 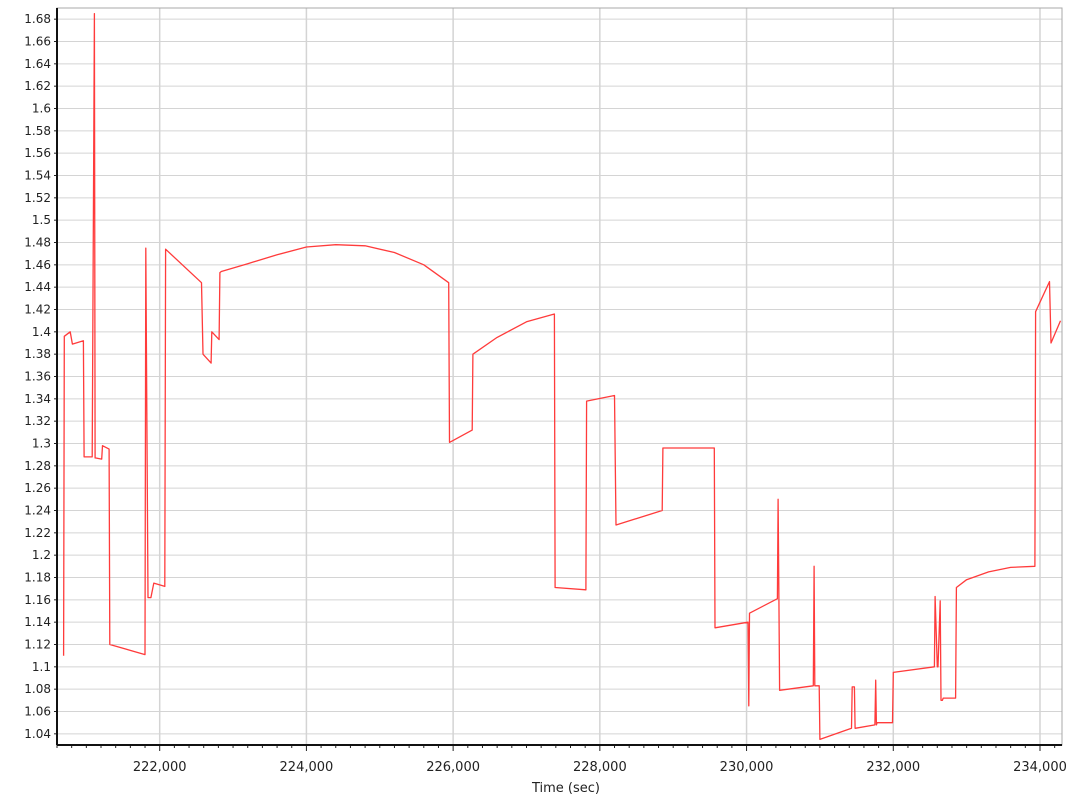 I want to click on y-tick-label: 1.32, so click(x=37, y=421).